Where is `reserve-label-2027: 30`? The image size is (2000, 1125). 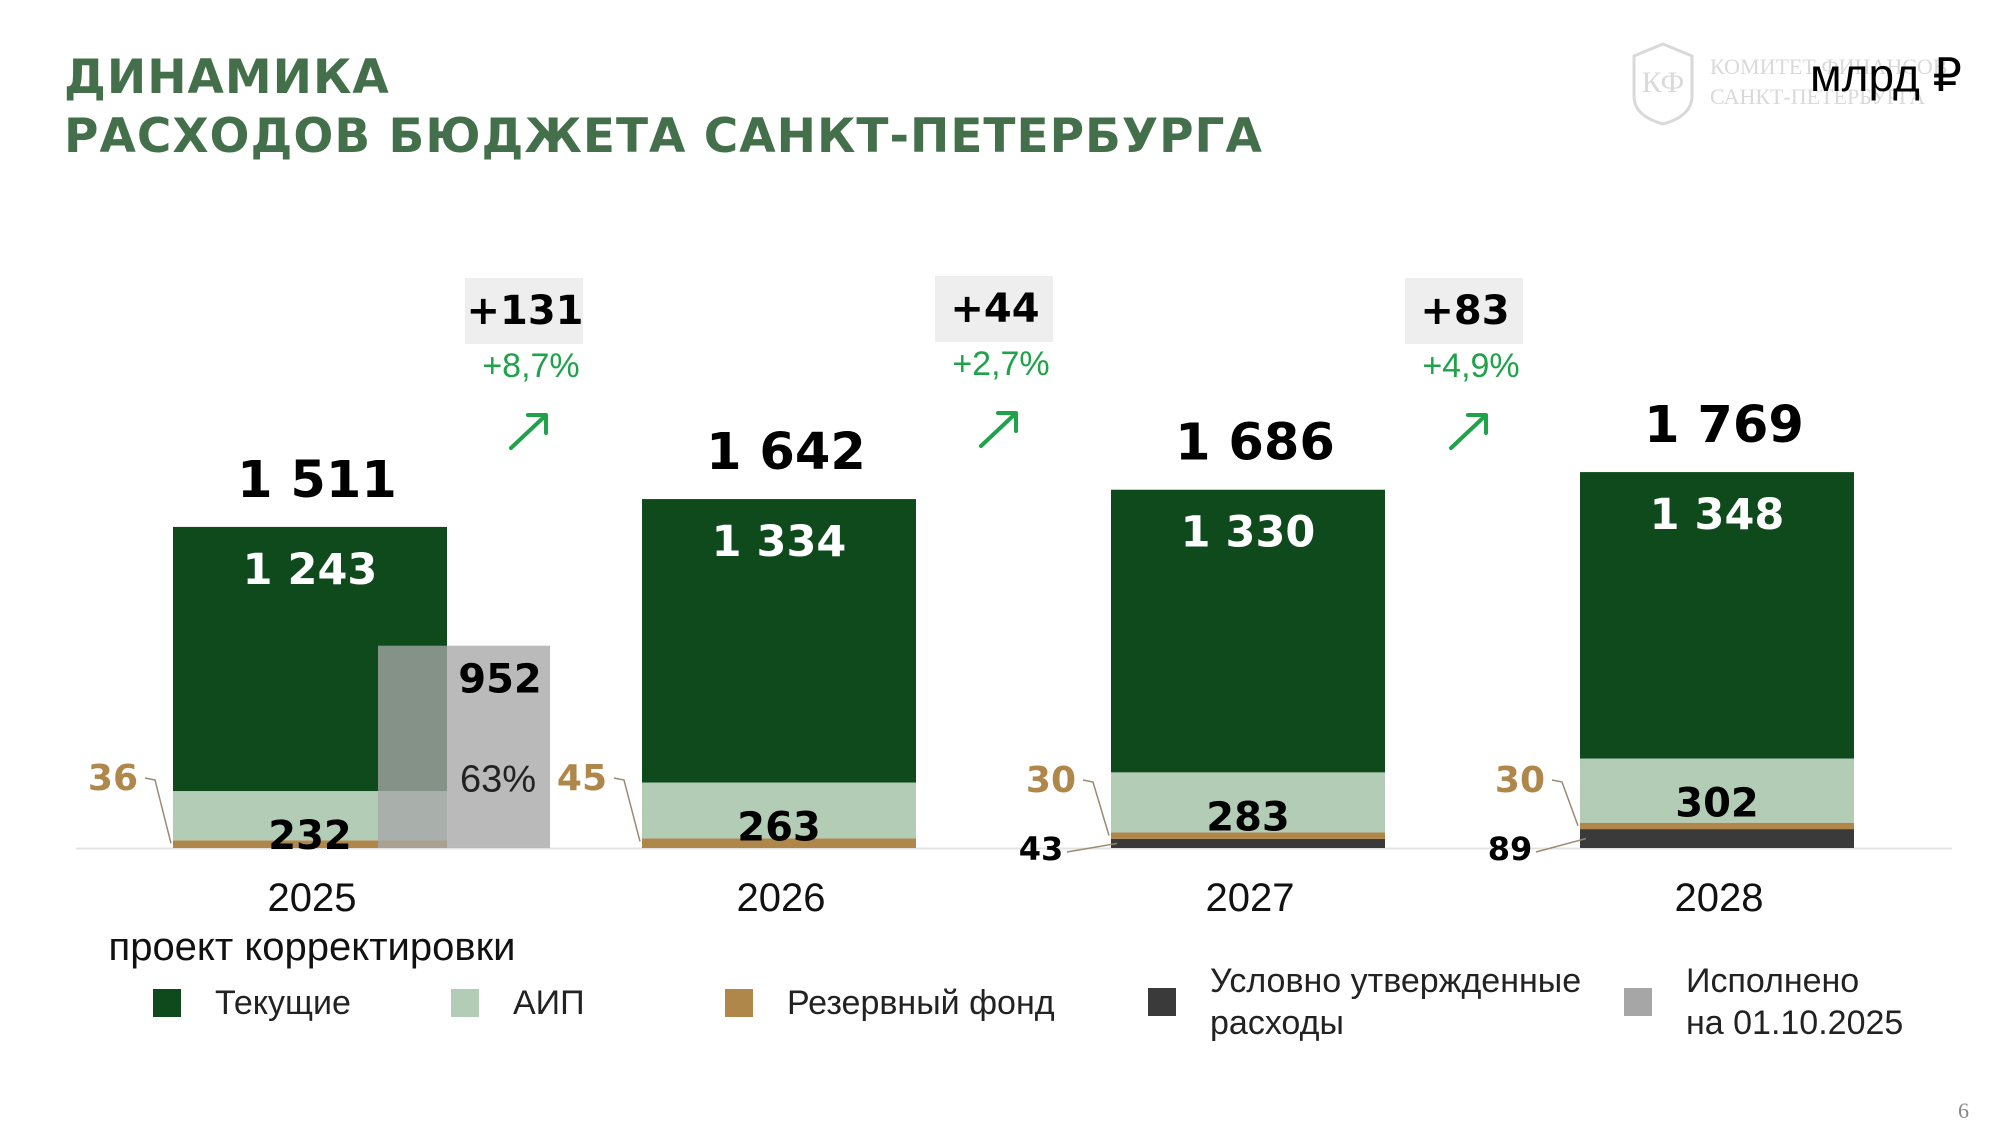 reserve-label-2027: 30 is located at coordinates (1051, 780).